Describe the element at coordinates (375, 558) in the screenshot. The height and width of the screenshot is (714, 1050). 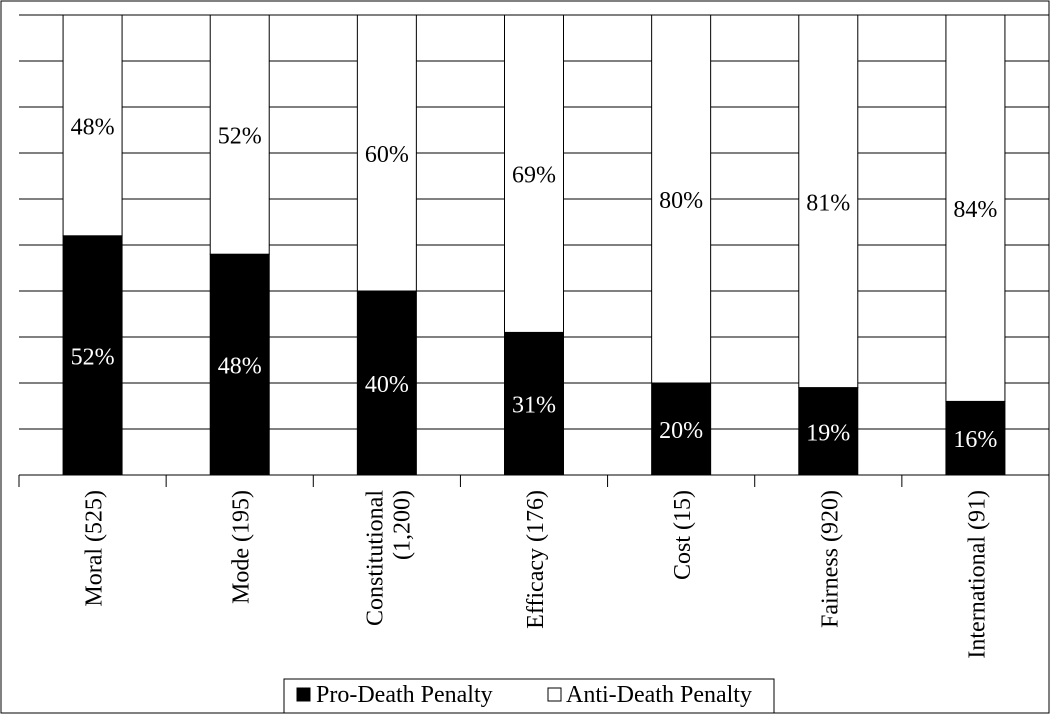
I see `x-tick-label-line: Constitutional` at that location.